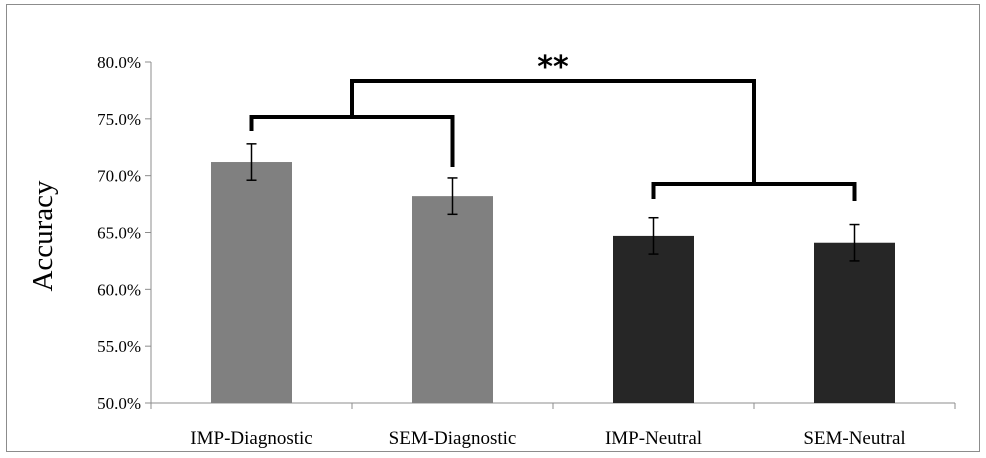 This screenshot has height=458, width=986. I want to click on y-tick-label: 80.0%, so click(119, 62).